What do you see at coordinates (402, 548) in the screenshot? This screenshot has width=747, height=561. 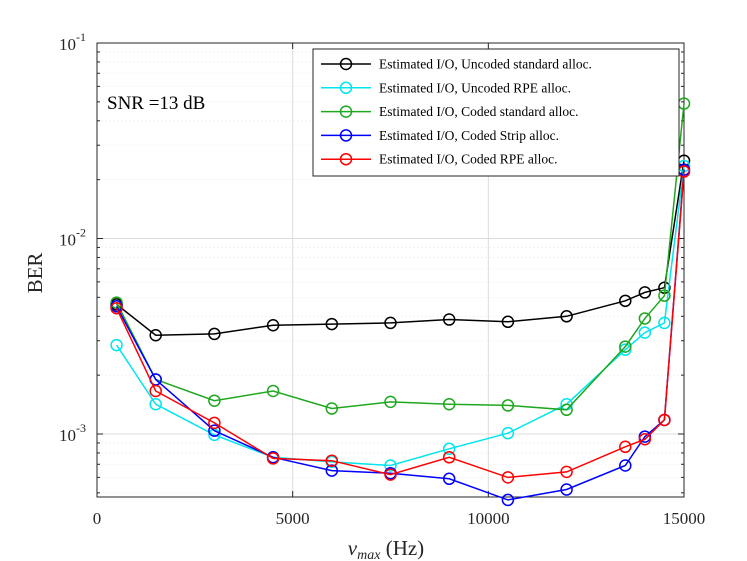 I see `x-axis-unit: (Hz)` at bounding box center [402, 548].